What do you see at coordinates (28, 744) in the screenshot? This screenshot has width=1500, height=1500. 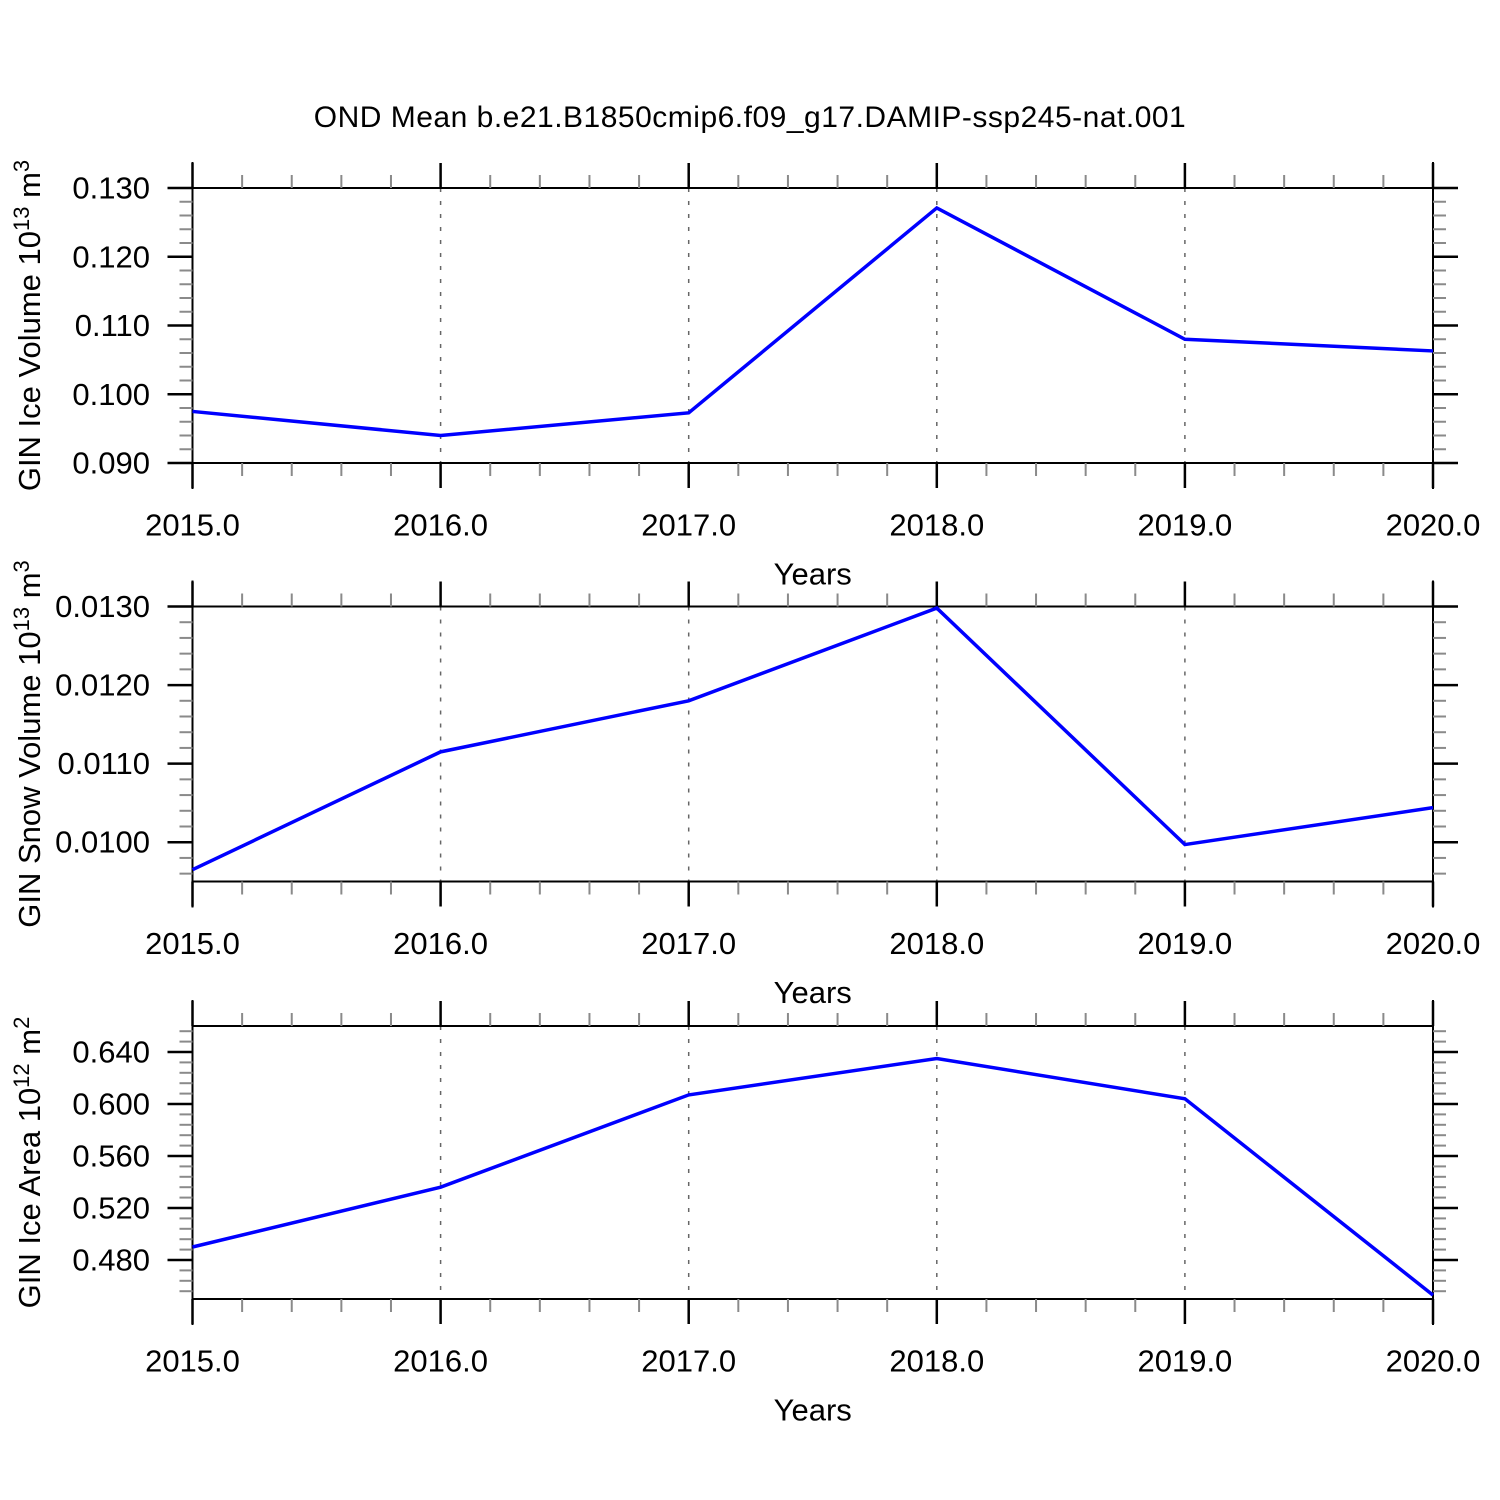 I see `y-axis-title: GIN Snow Volume 1013 m3` at bounding box center [28, 744].